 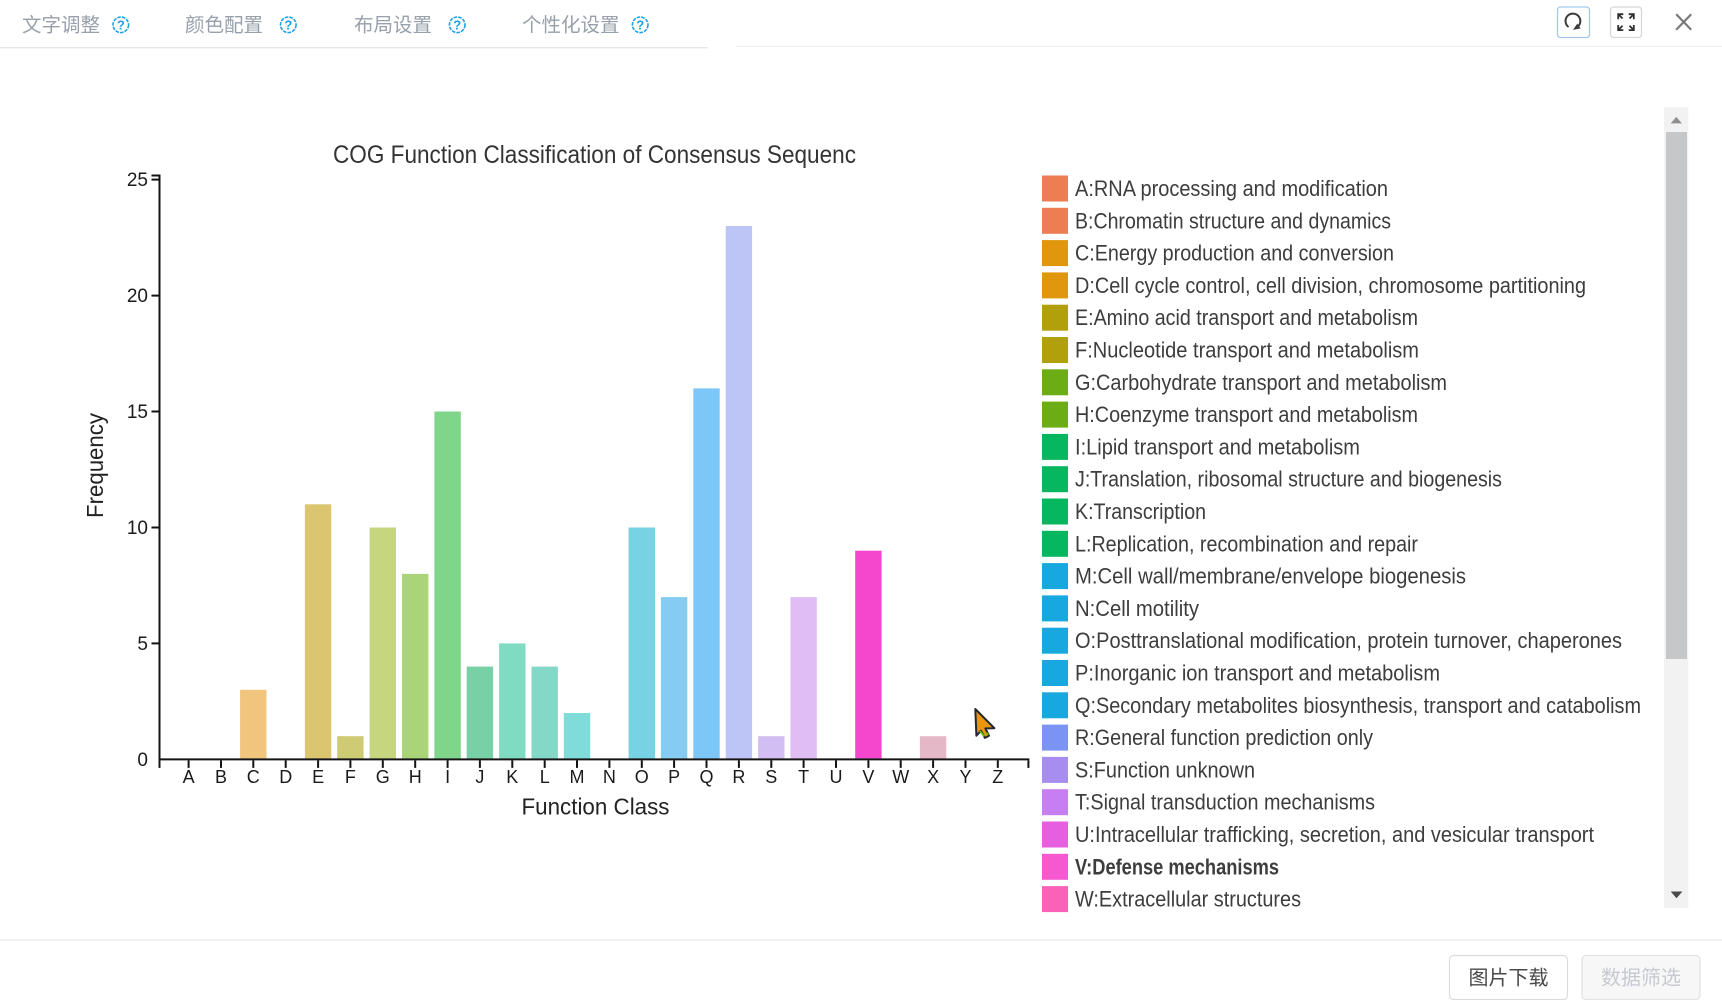 What do you see at coordinates (137, 412) in the screenshot?
I see `svg-text: 15` at bounding box center [137, 412].